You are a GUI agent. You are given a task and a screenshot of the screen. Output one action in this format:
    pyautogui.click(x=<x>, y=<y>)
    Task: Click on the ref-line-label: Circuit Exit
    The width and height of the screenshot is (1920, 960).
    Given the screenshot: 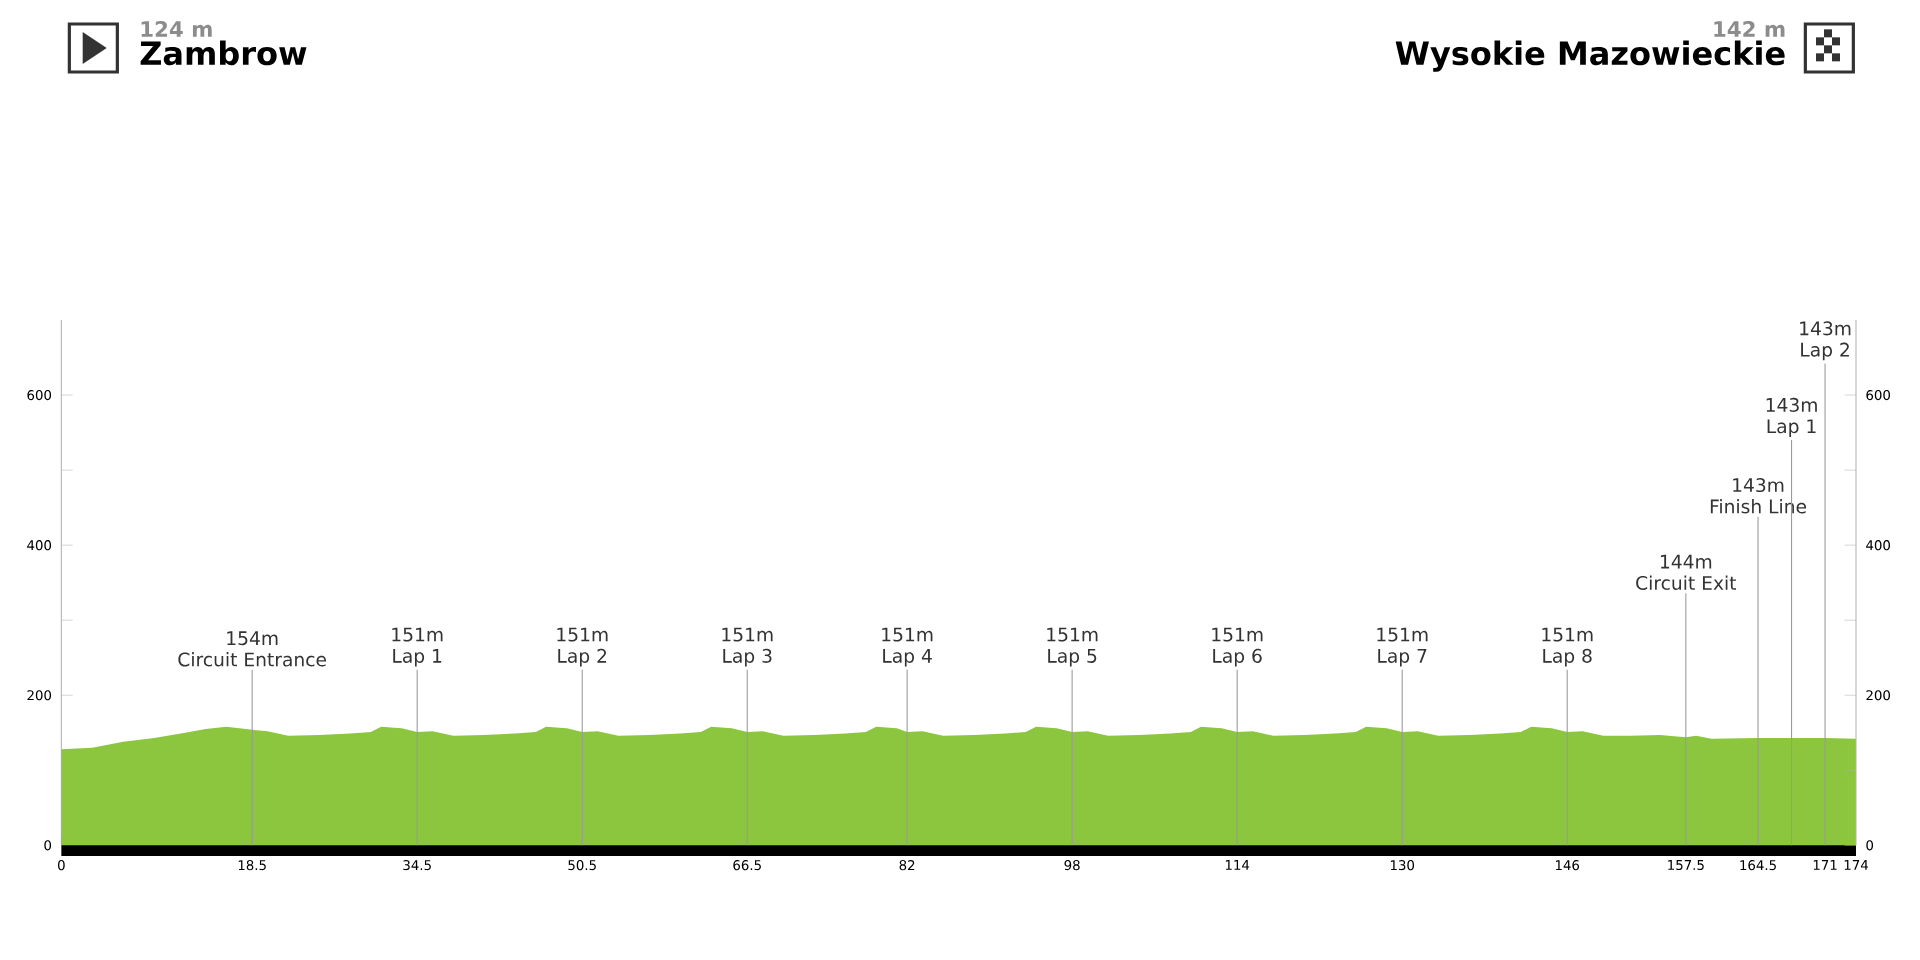 What is the action you would take?
    pyautogui.click(x=1686, y=582)
    